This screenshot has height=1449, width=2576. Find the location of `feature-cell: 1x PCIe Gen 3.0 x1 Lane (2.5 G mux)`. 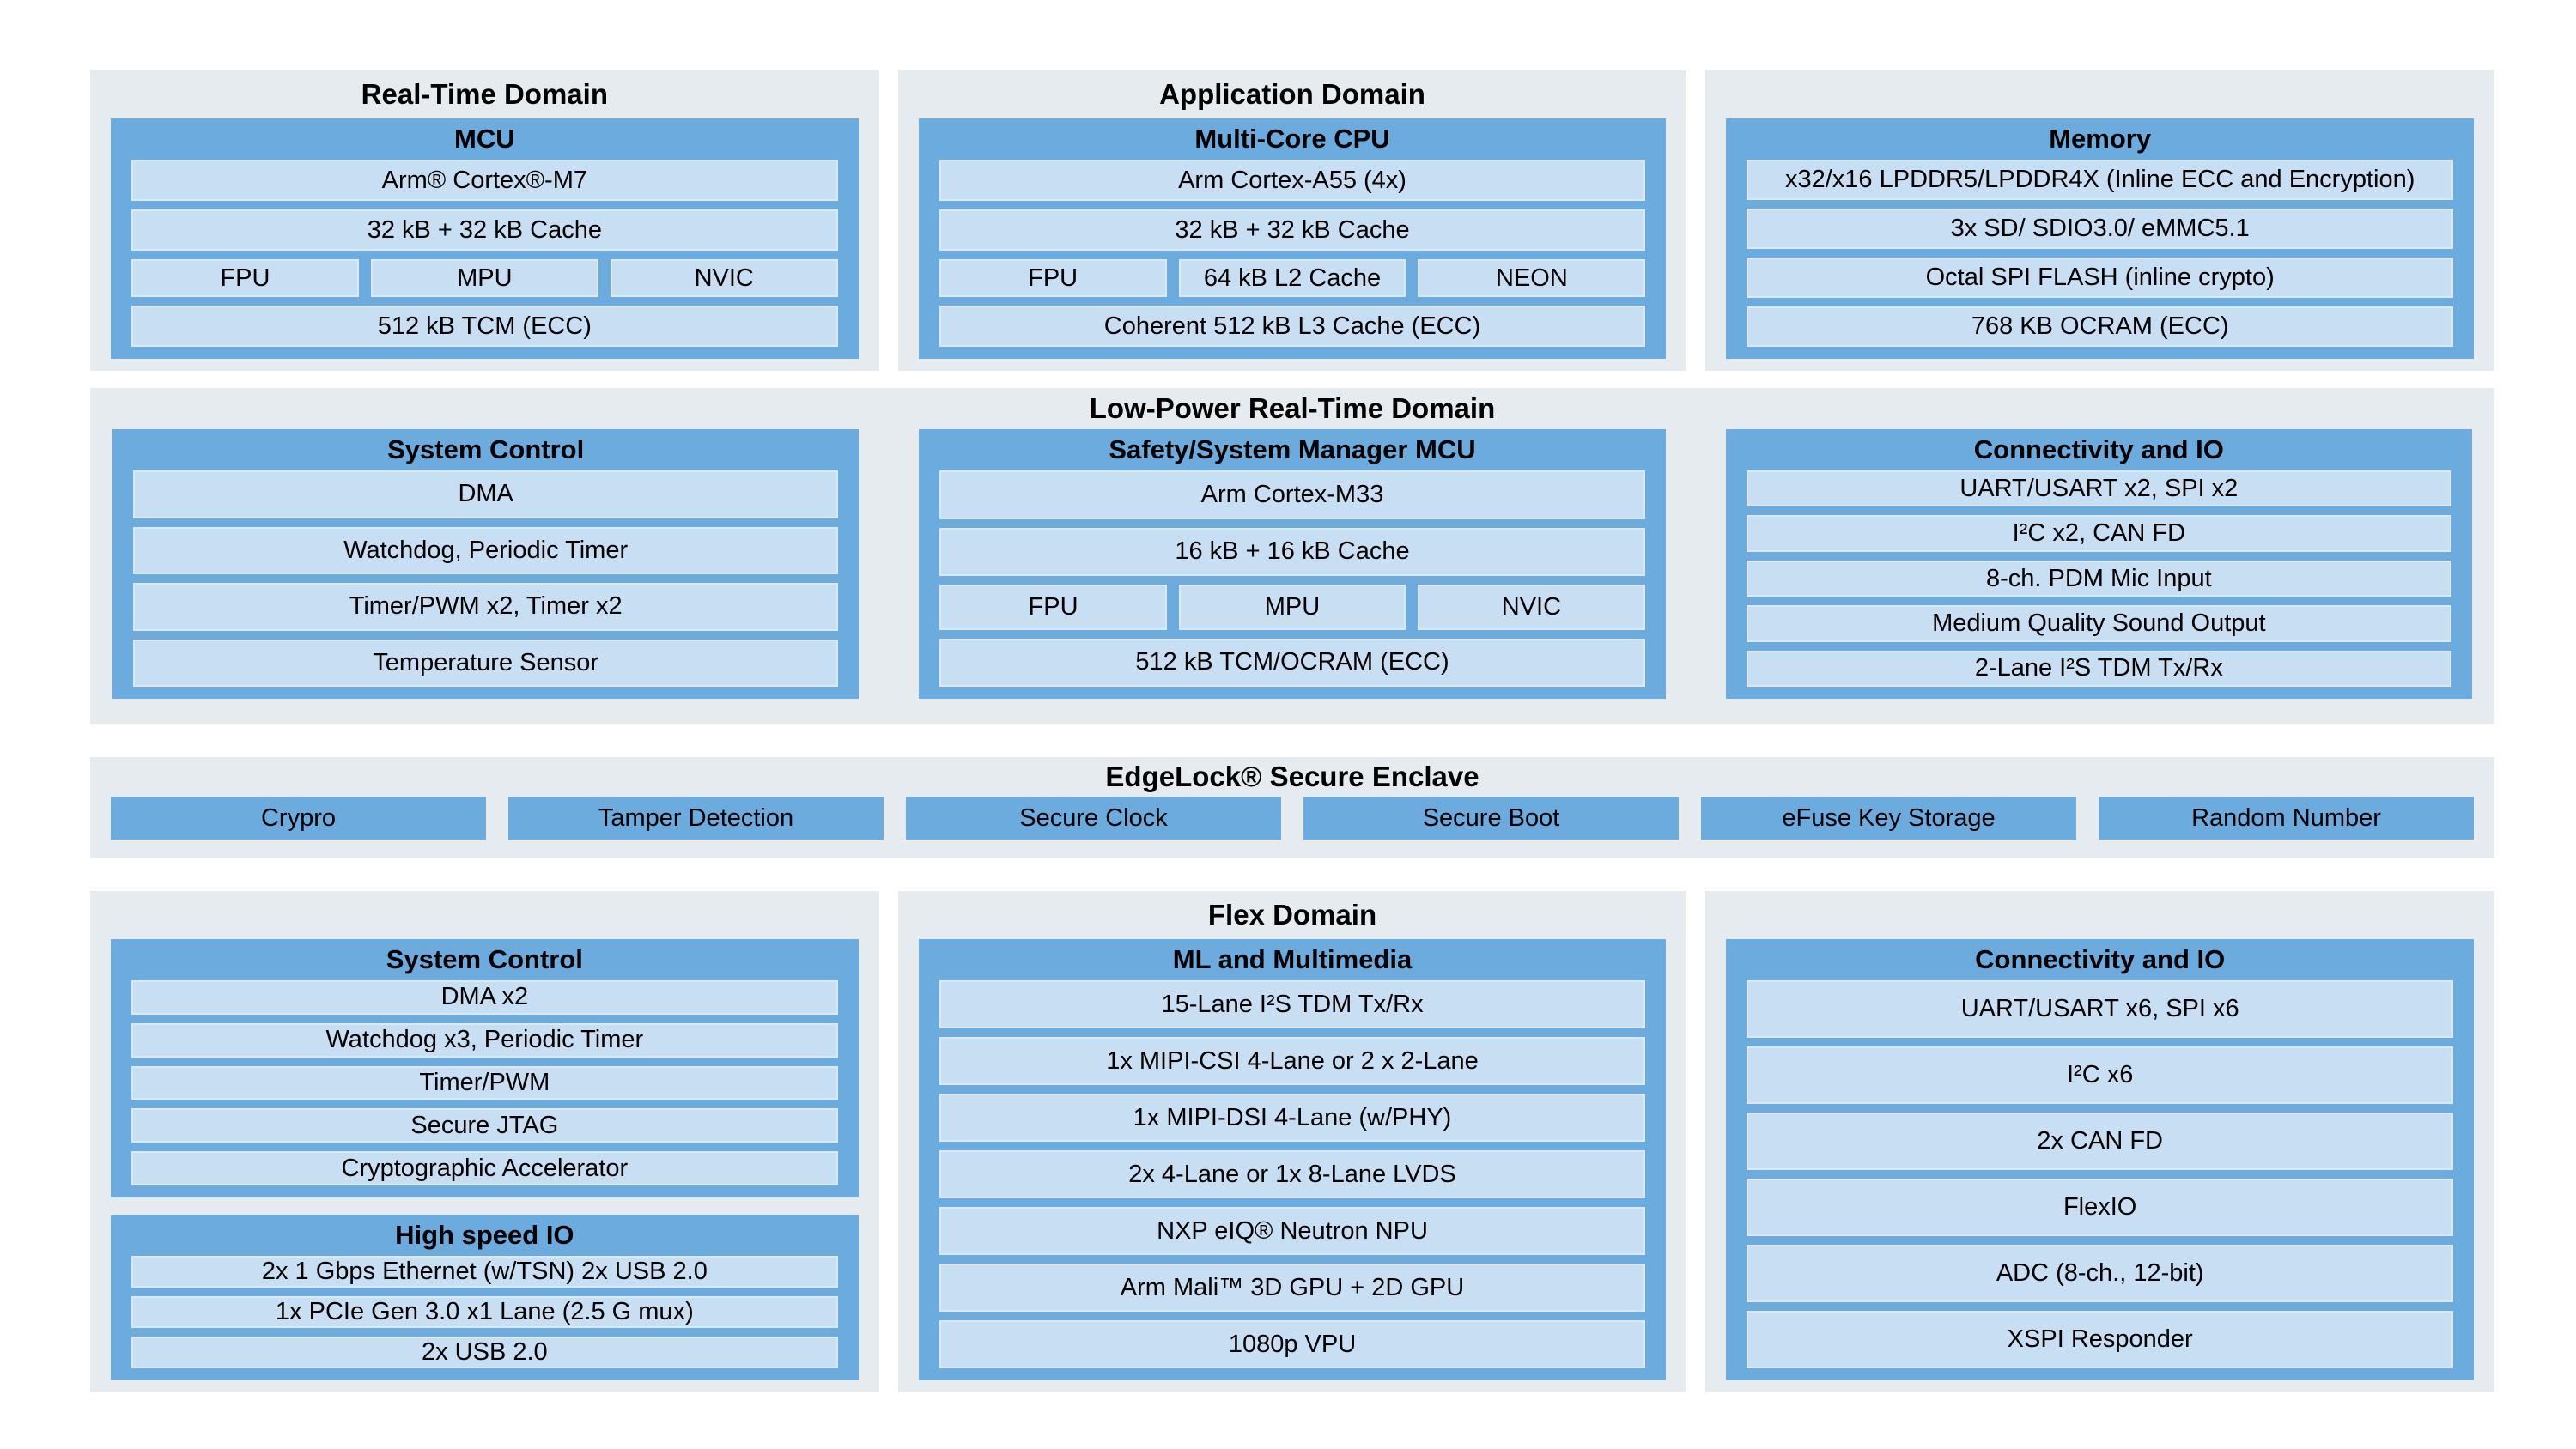

feature-cell: 1x PCIe Gen 3.0 x1 Lane (2.5 G mux) is located at coordinates (485, 1312).